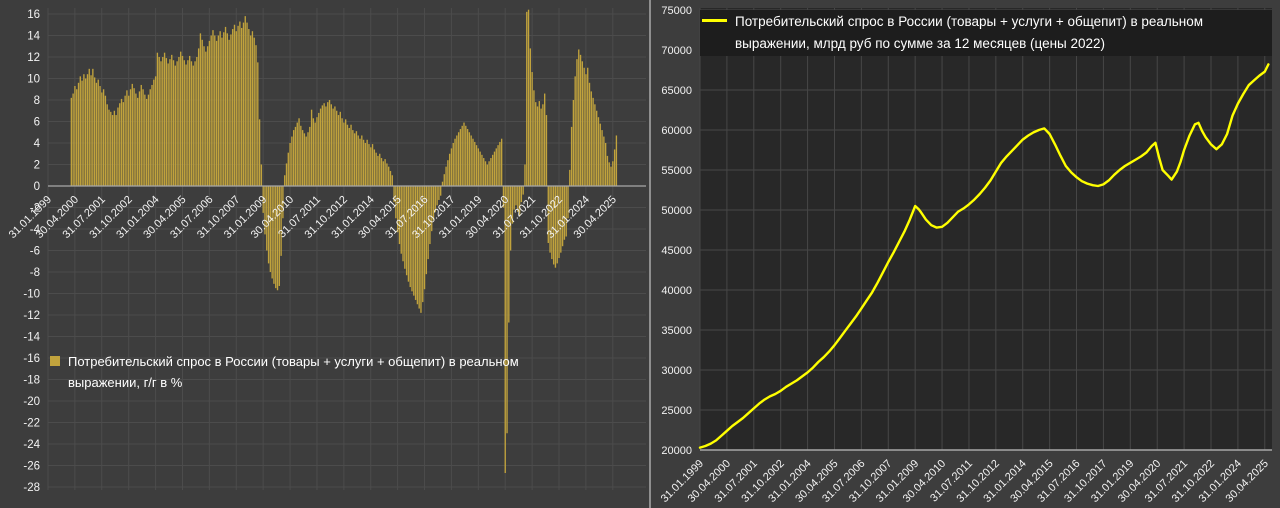 This screenshot has width=1280, height=508. I want to click on svg-text: -4, so click(35, 230).